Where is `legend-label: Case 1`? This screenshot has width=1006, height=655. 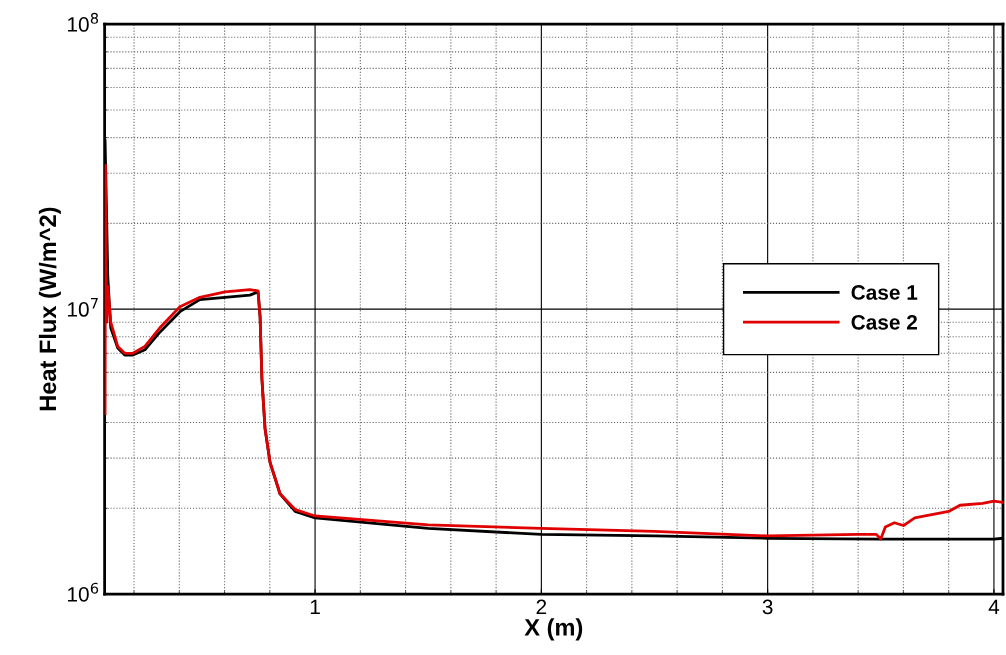
legend-label: Case 1 is located at coordinates (884, 292).